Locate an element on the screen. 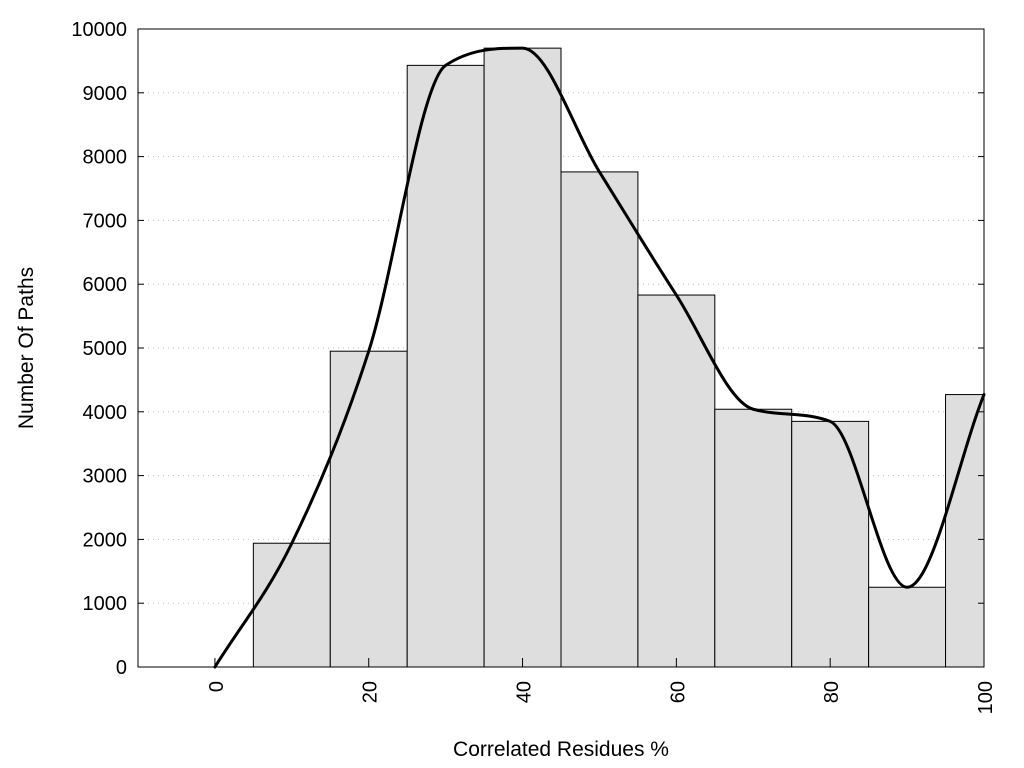 This screenshot has width=1024, height=768. x-tick-label: 20 is located at coordinates (371, 692).